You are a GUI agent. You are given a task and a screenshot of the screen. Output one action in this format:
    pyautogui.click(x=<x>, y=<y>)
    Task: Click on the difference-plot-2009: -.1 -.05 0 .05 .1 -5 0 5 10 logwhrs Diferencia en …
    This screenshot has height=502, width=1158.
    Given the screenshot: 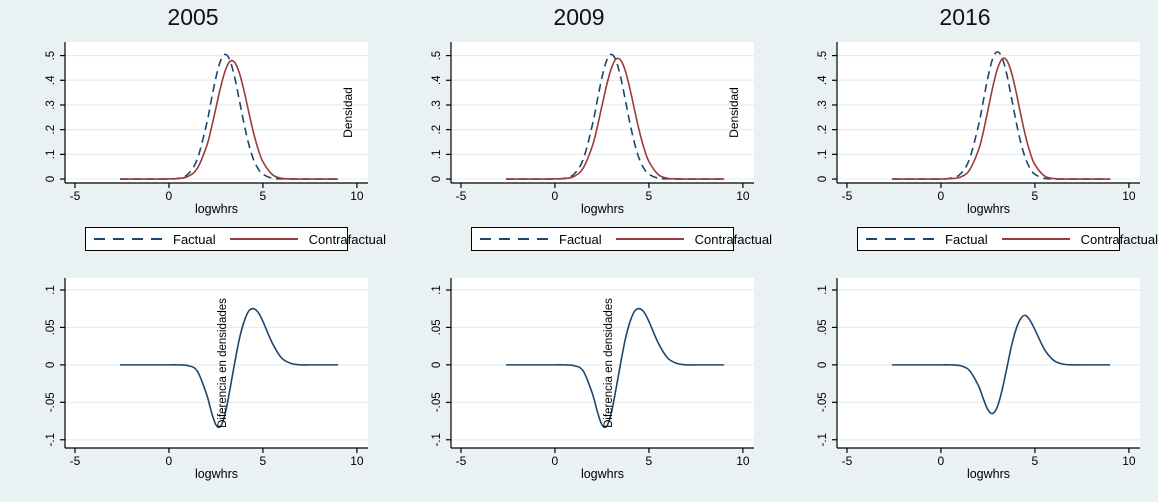 What is the action you would take?
    pyautogui.click(x=592, y=379)
    